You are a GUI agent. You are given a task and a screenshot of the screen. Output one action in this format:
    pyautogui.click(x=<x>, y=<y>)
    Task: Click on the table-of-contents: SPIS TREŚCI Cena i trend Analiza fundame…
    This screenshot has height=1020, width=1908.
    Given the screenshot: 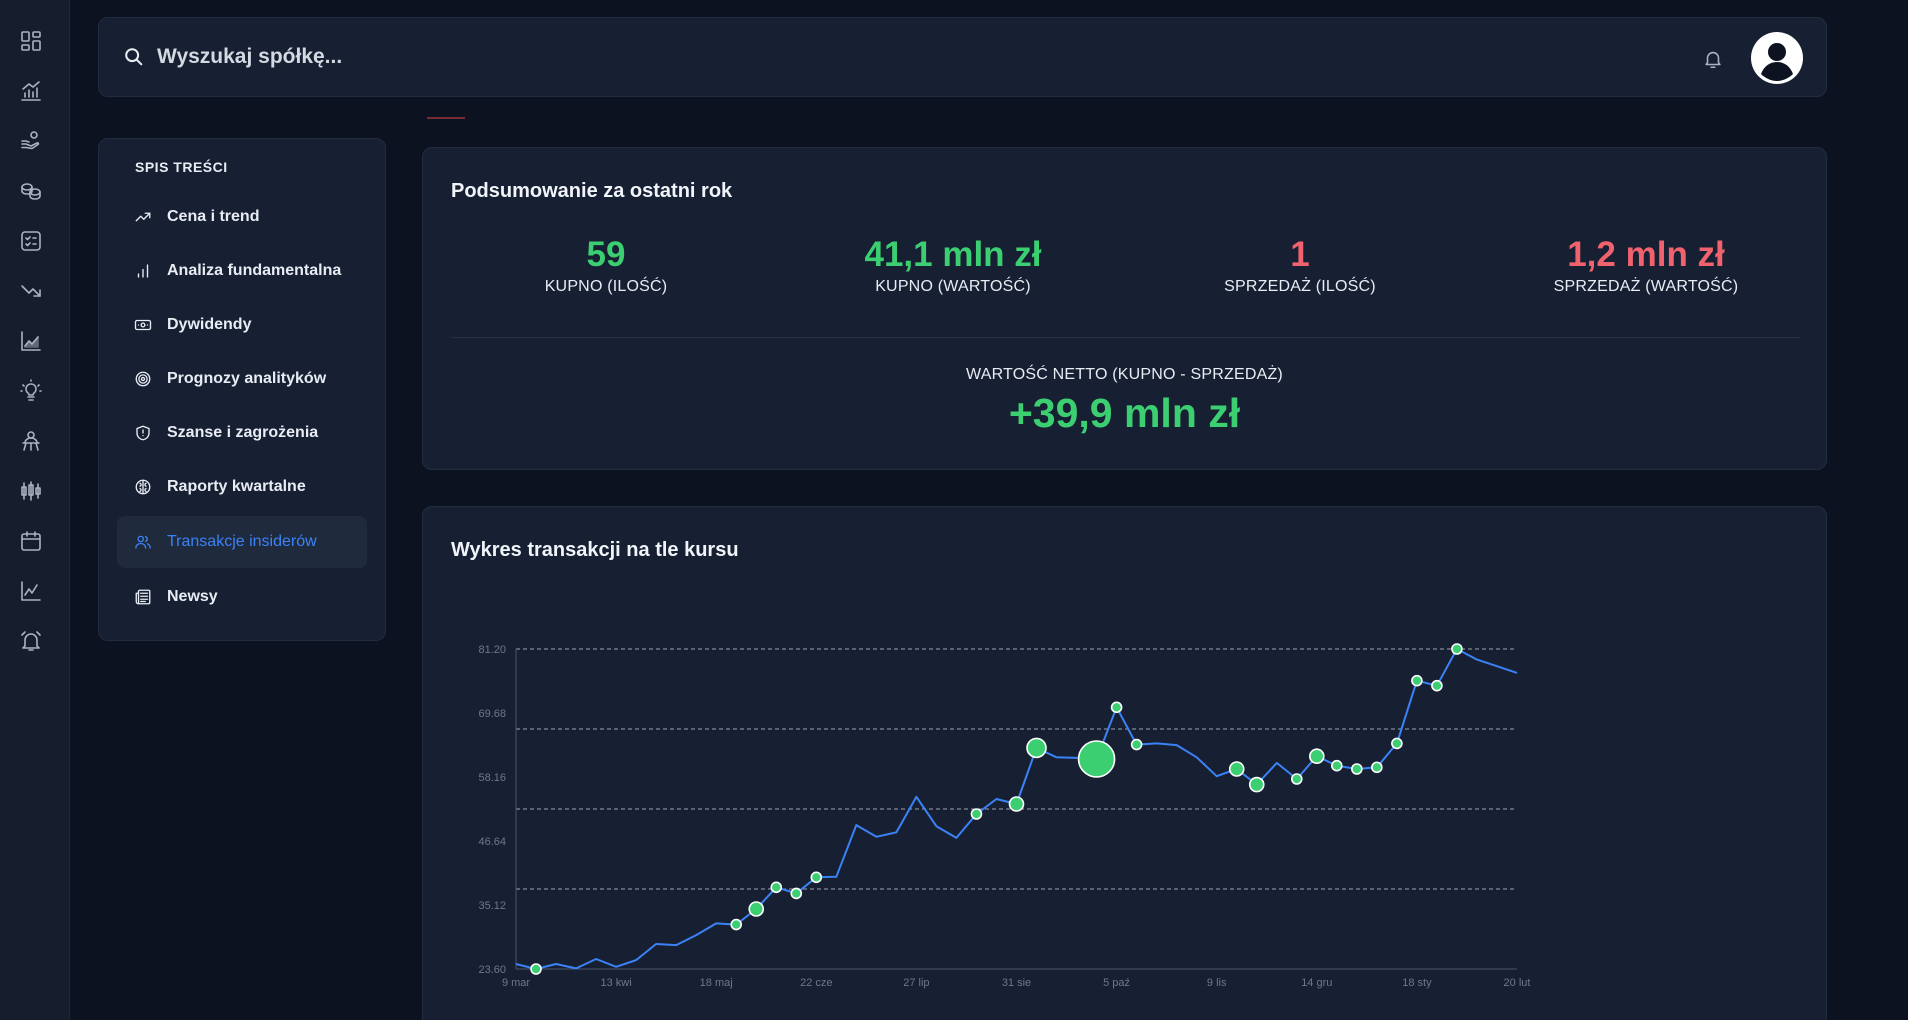 What is the action you would take?
    pyautogui.click(x=242, y=389)
    